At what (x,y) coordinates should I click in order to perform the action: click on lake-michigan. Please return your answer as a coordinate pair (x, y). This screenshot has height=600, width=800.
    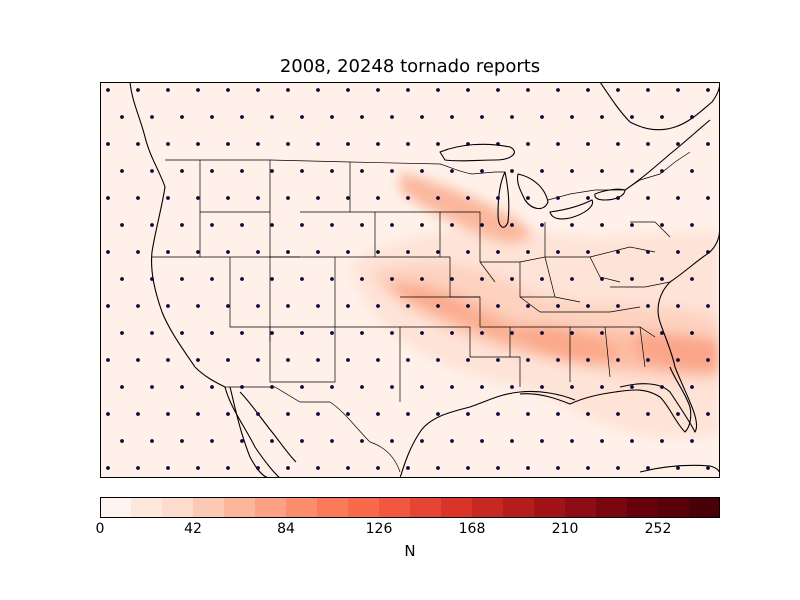
    Looking at the image, I should click on (503, 199).